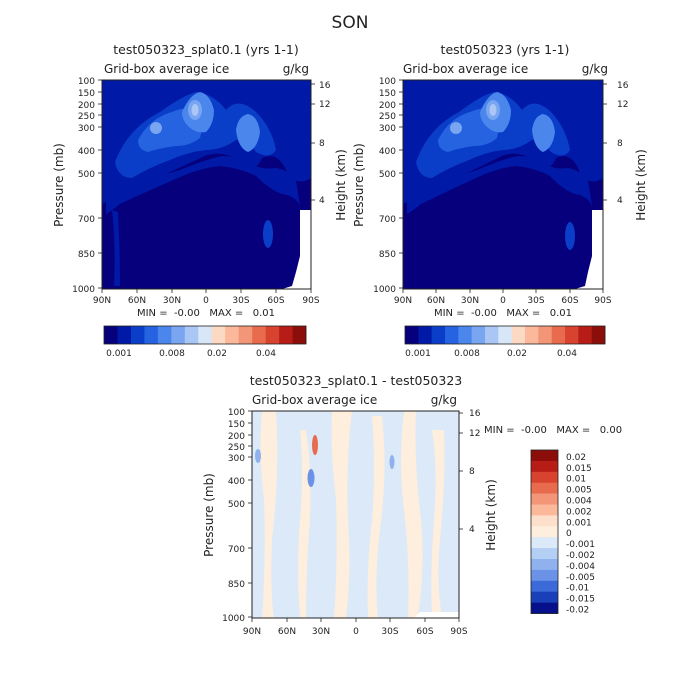 This screenshot has height=700, width=700. I want to click on panel-2-y-right-ticks: 16 12 8 4, so click(616, 143).